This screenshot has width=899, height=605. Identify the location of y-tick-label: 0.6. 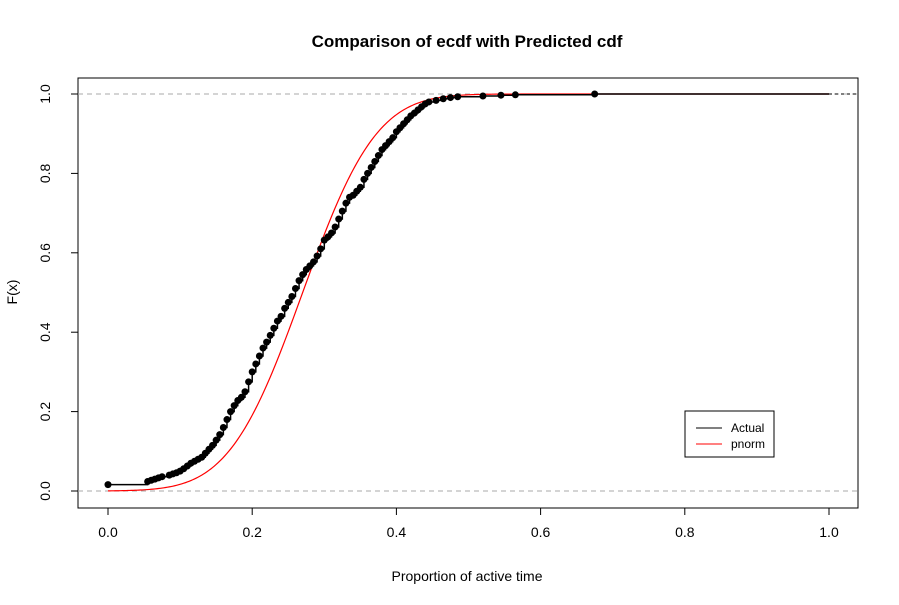
(45, 253).